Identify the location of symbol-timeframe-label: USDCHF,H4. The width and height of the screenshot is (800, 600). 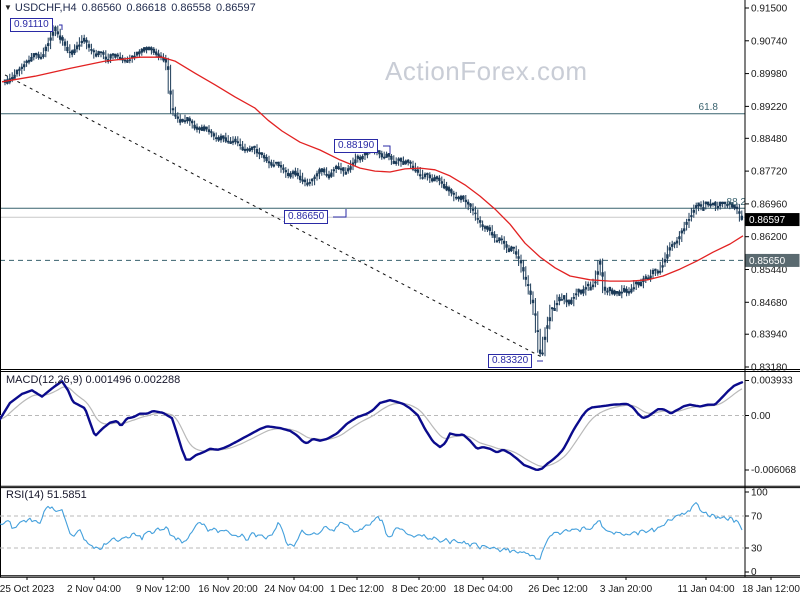
(45, 8).